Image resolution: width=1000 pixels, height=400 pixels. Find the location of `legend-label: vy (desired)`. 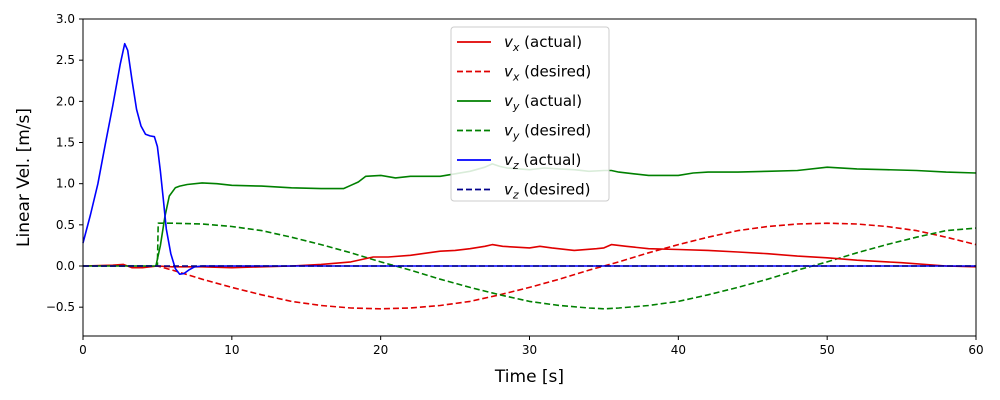

legend-label: vy (desired) is located at coordinates (547, 132).